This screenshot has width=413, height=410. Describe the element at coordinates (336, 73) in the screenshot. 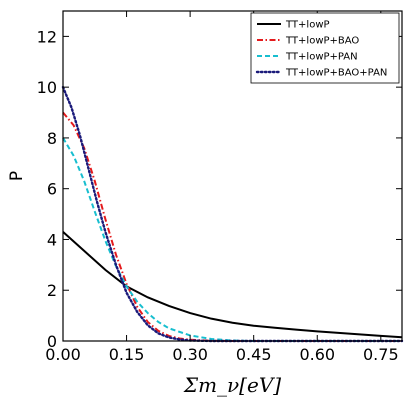

I see `legend-label-4: TT+lowP+BAO+PAN` at that location.